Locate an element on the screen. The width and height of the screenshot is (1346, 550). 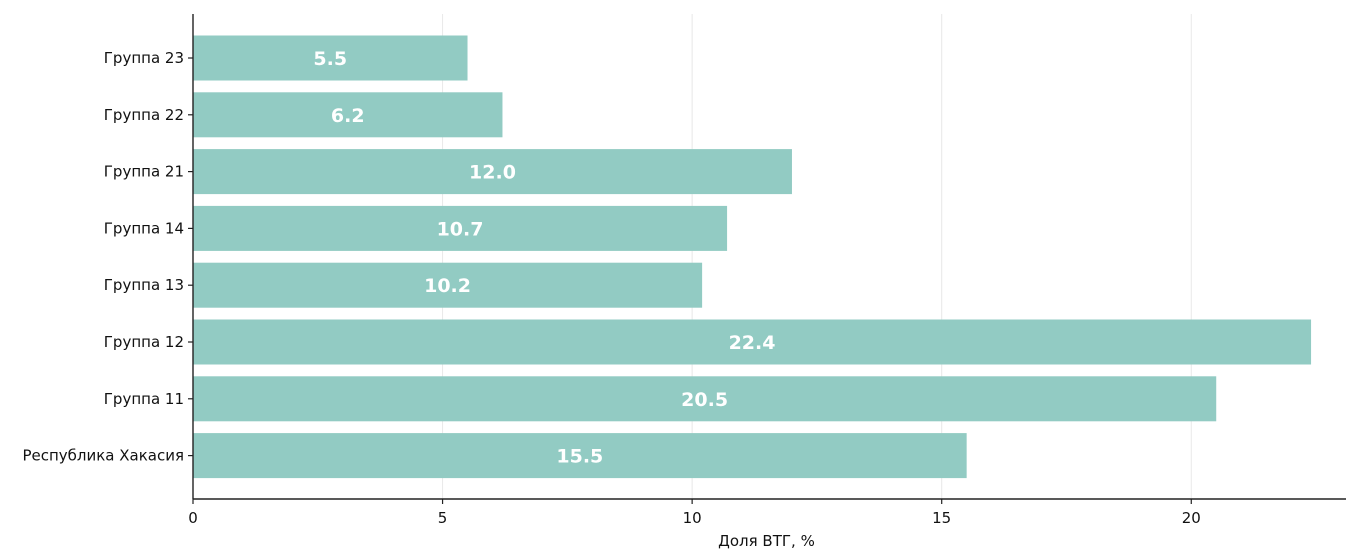
value-label: 15.5 is located at coordinates (579, 457).